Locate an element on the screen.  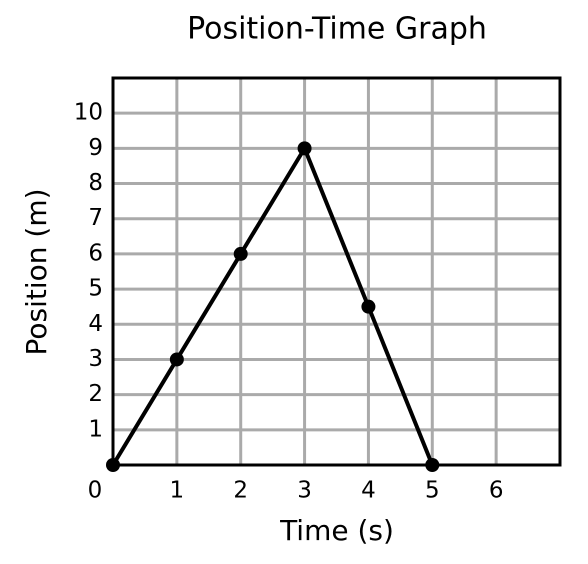
y-tick-label: 1 is located at coordinates (95, 429).